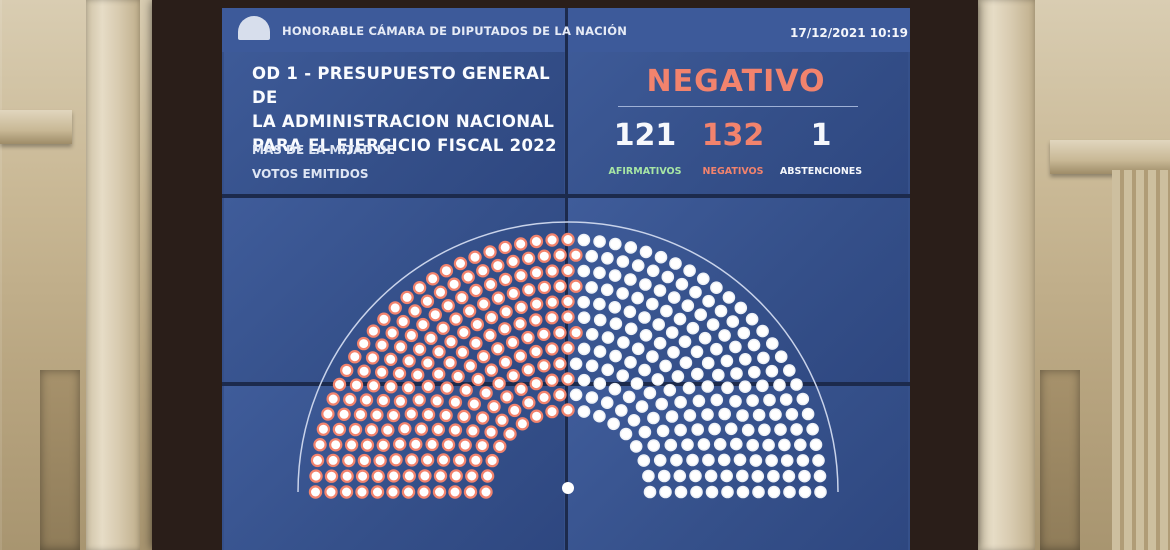  I want to click on majority-requirement: MÁS DE LA MITAD DE VOTOS EMITIDOS, so click(323, 162).